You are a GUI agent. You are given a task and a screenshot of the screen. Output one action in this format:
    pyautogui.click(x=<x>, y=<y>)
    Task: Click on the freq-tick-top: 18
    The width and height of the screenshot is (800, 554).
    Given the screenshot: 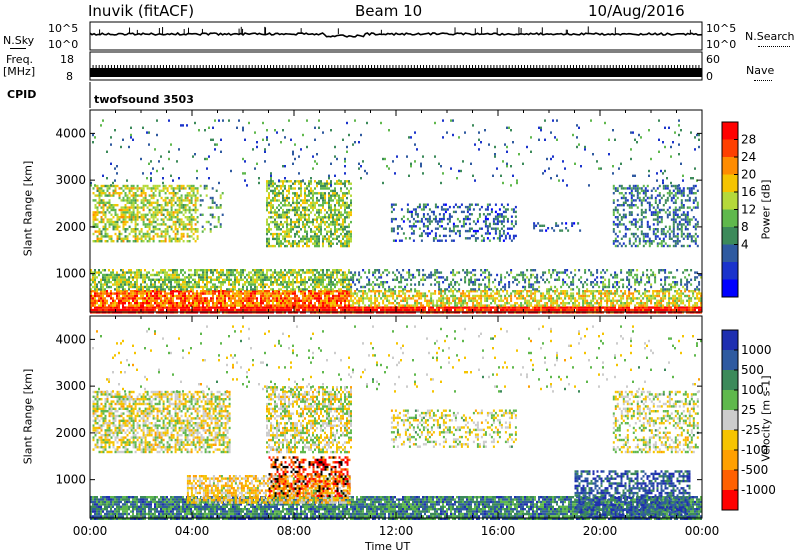 What is the action you would take?
    pyautogui.click(x=67, y=59)
    